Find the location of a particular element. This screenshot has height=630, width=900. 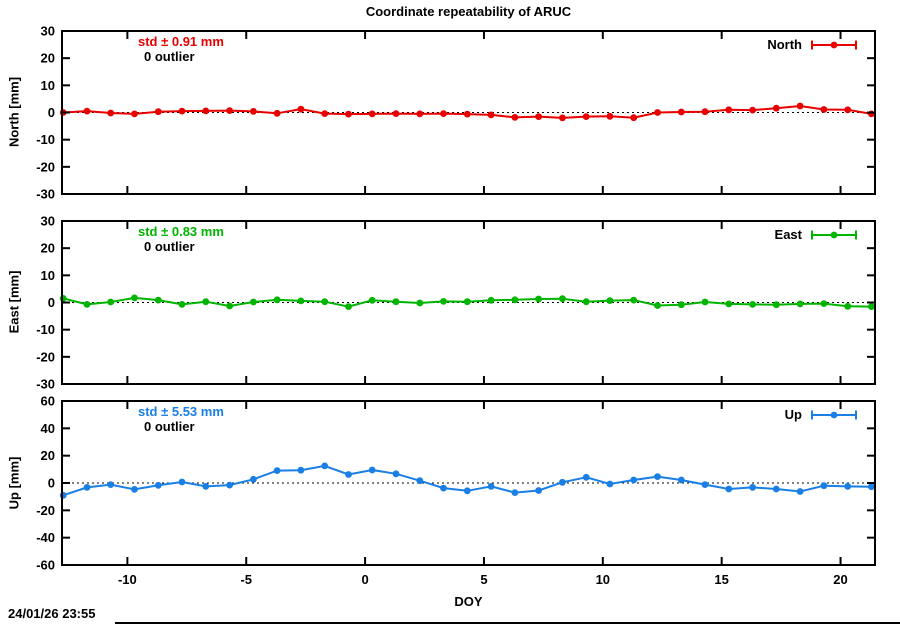

east-y-tick-label: -10 is located at coordinates (45, 329).